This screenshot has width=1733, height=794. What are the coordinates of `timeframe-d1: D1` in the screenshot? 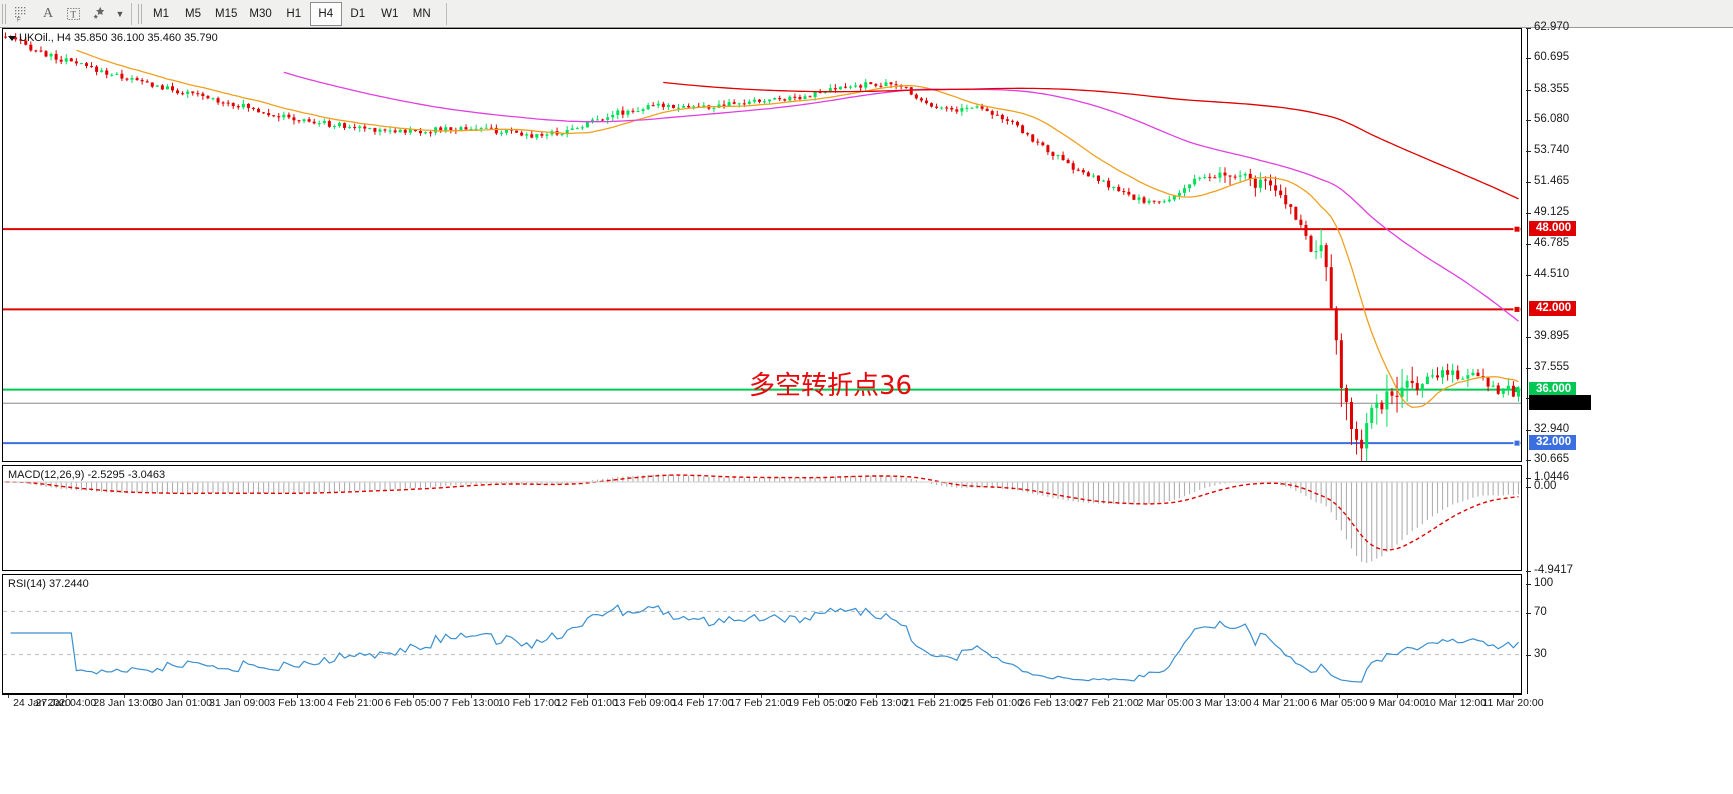 It's located at (358, 14).